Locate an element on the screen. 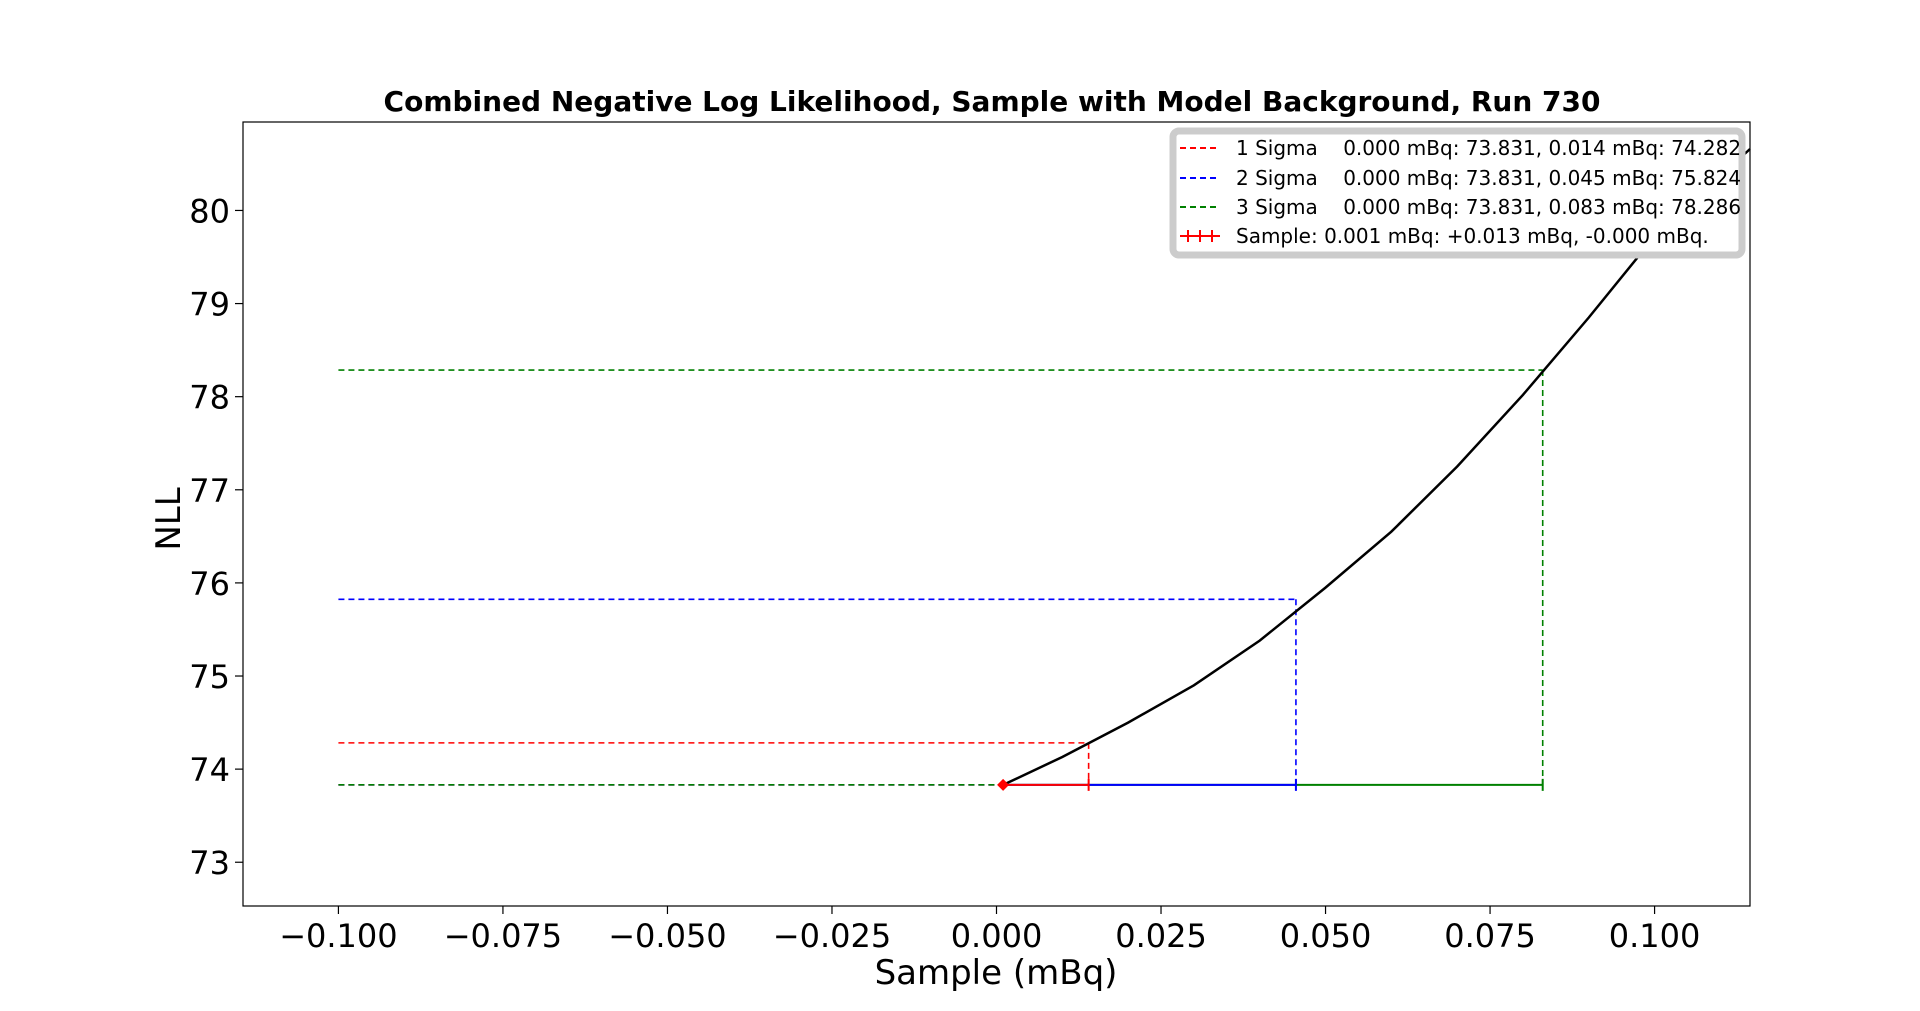  x-tick-label: 0.075 is located at coordinates (1490, 936).